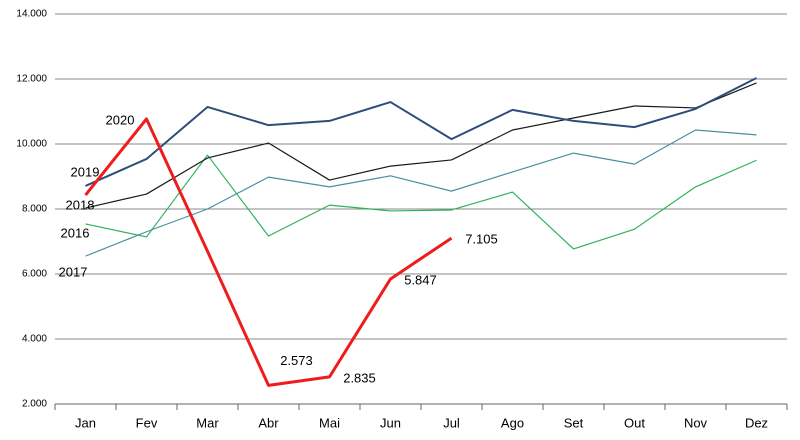 This screenshot has width=800, height=440. What do you see at coordinates (80, 204) in the screenshot?
I see `series-label: 2018` at bounding box center [80, 204].